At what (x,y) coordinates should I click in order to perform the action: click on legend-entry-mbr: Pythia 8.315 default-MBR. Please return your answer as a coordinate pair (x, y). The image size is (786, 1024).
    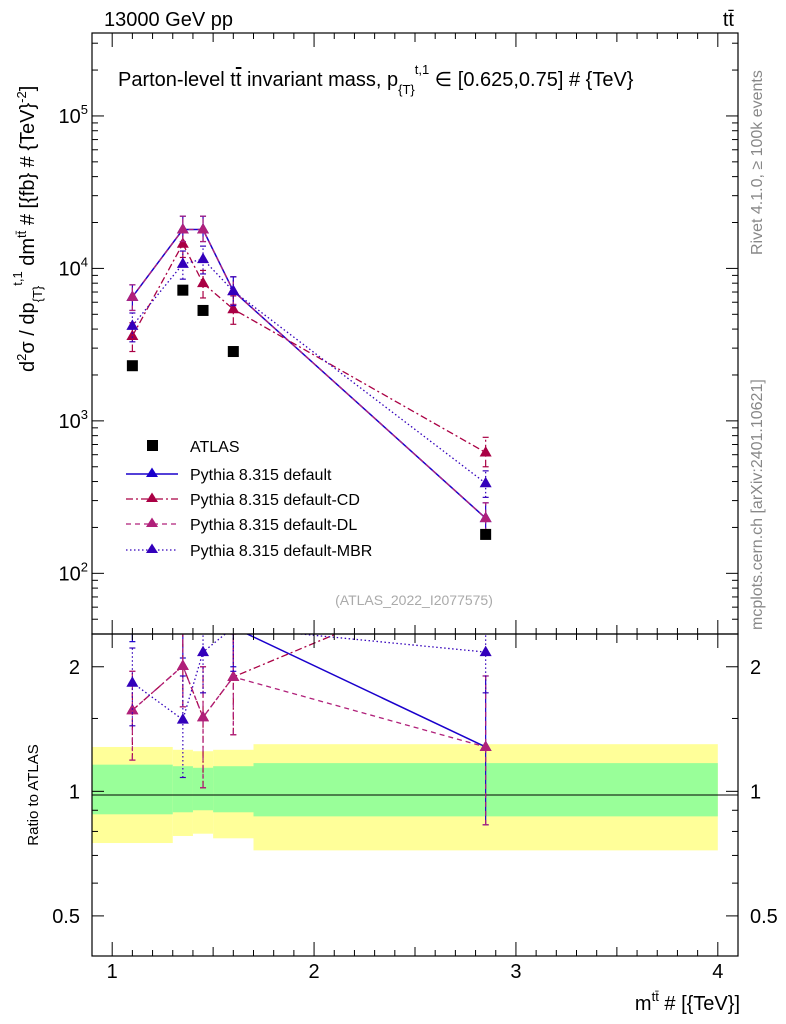
    Looking at the image, I should click on (249, 551).